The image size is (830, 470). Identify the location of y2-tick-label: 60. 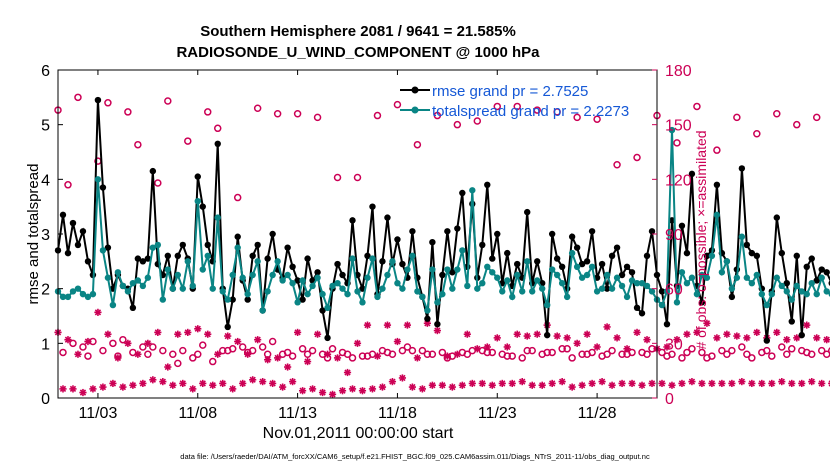
(674, 290).